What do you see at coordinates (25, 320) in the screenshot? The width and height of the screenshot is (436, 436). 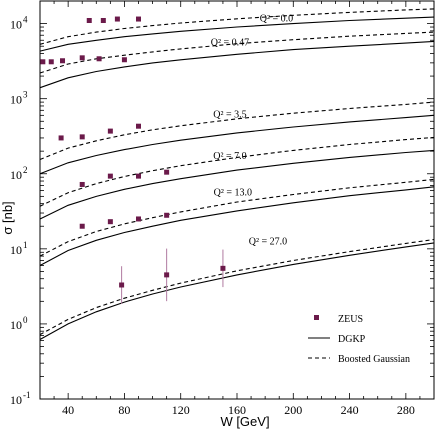 I see `y-tick-exponent: 0` at bounding box center [25, 320].